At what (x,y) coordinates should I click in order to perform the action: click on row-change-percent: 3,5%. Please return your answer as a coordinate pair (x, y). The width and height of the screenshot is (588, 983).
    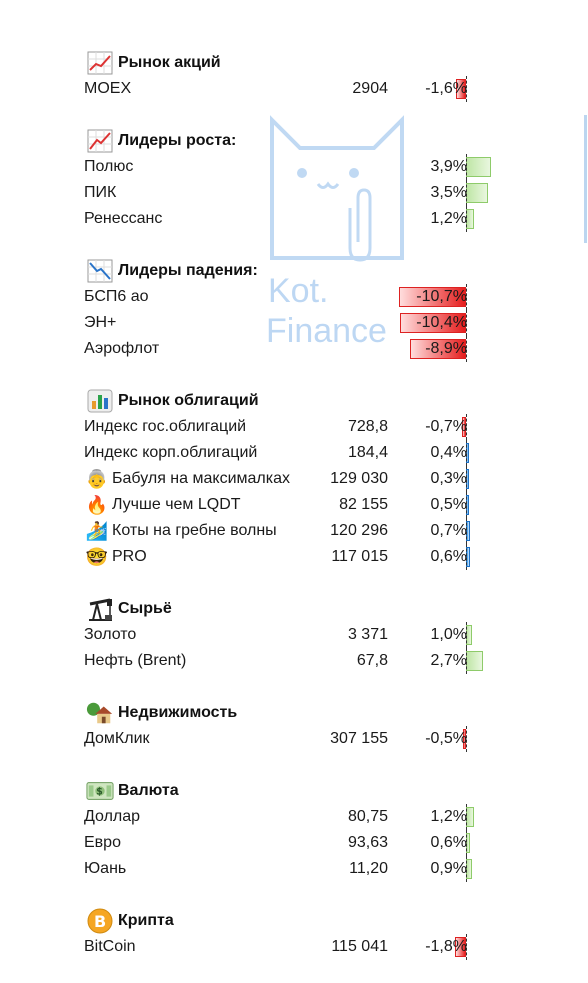
    Looking at the image, I should click on (448, 192).